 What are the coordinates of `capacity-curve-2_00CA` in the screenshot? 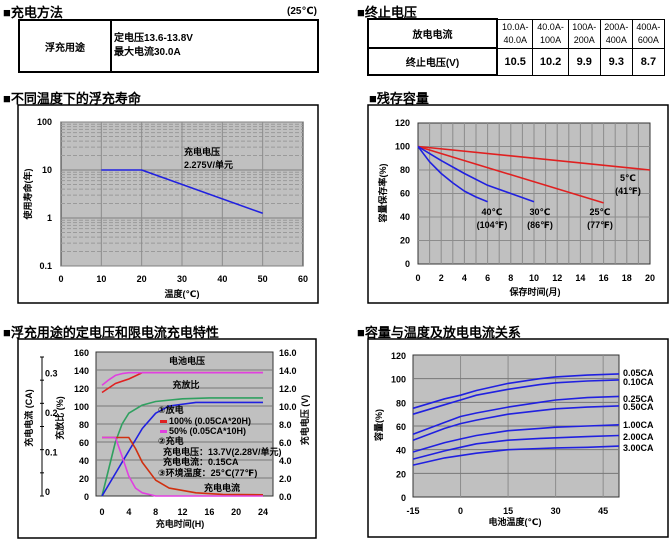 It's located at (516, 447).